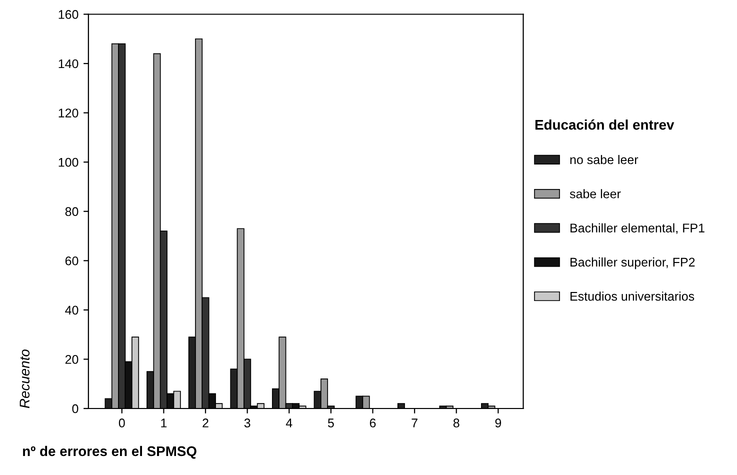 The image size is (737, 475). What do you see at coordinates (68, 63) in the screenshot?
I see `y-tick-label: 140` at bounding box center [68, 63].